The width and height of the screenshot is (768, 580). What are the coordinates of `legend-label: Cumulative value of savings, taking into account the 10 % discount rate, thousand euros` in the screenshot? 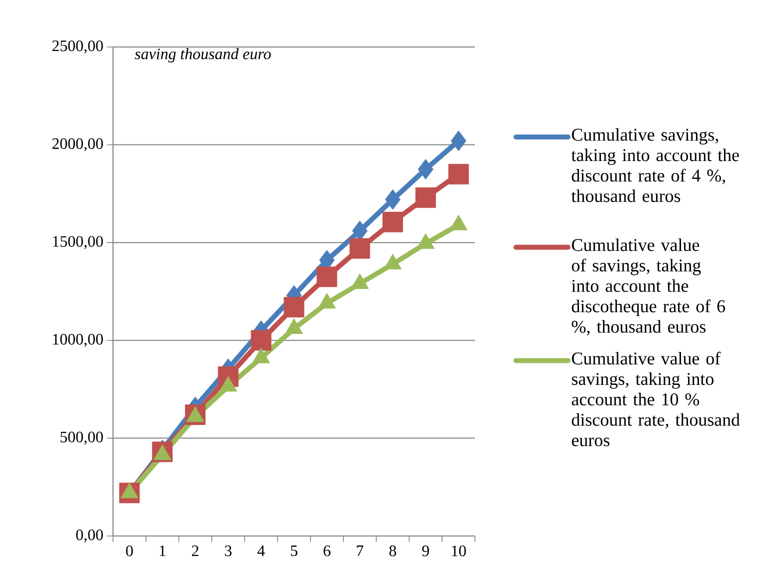 It's located at (656, 399).